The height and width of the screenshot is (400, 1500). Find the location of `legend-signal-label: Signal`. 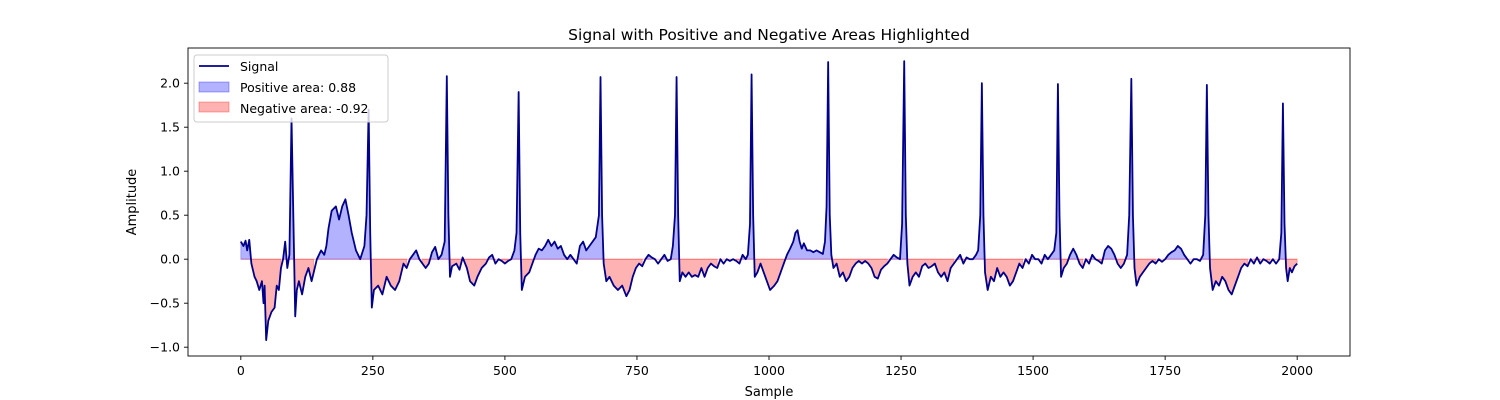

legend-signal-label: Signal is located at coordinates (259, 66).